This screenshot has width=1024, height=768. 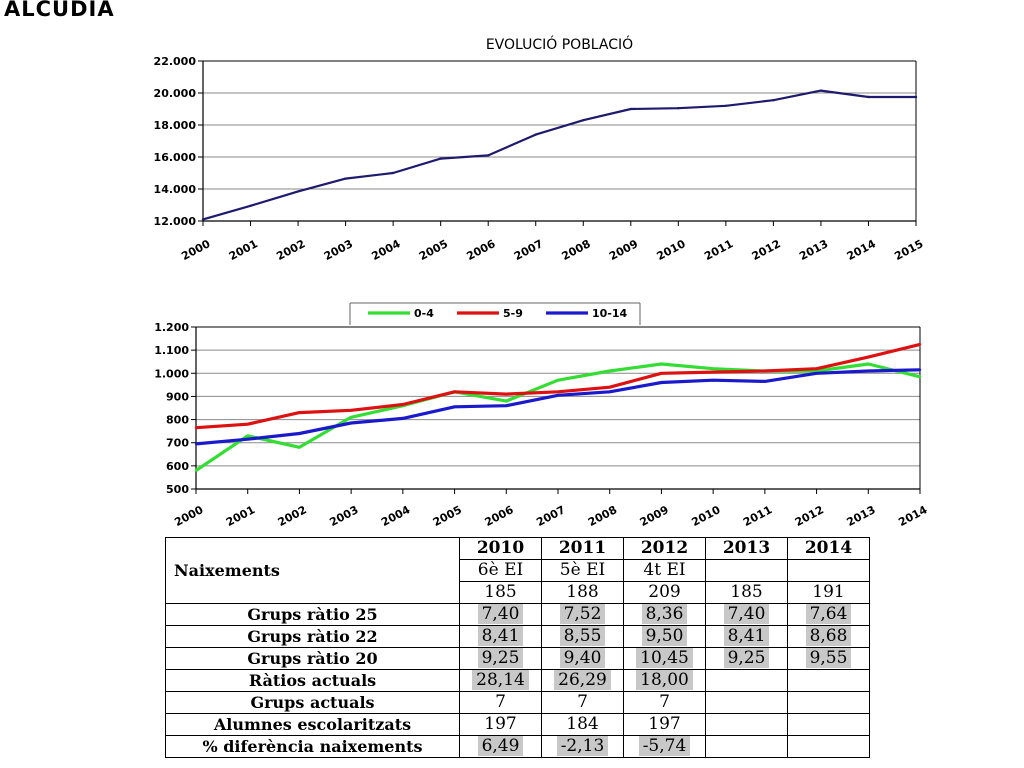 What do you see at coordinates (828, 592) in the screenshot?
I see `births-cell: 191` at bounding box center [828, 592].